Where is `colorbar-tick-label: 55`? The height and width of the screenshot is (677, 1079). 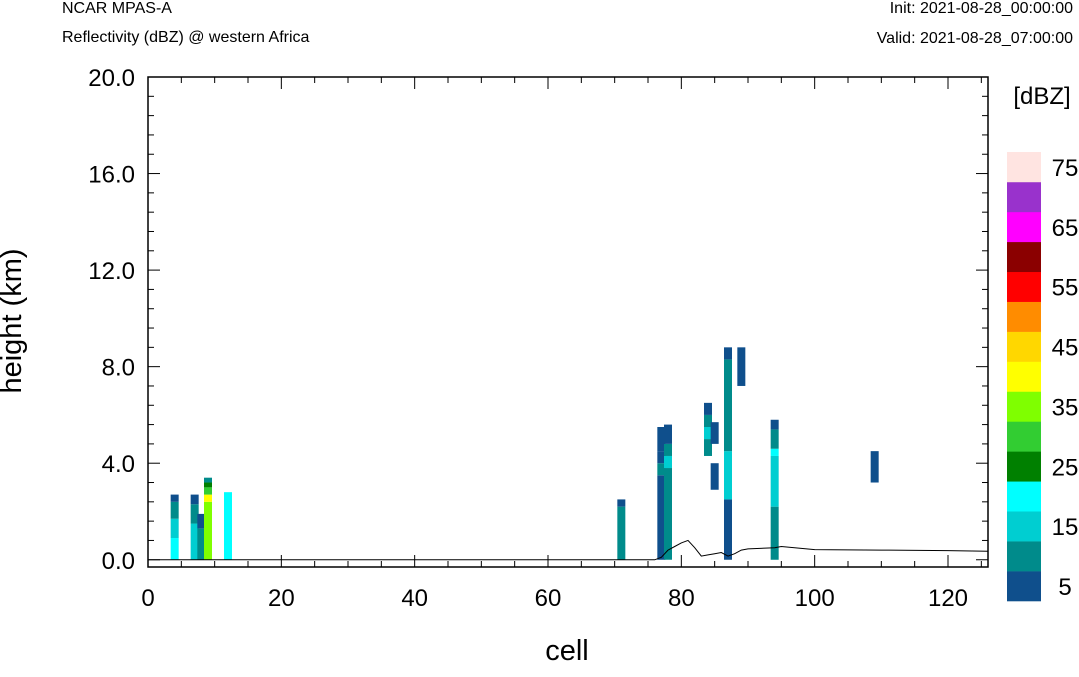 colorbar-tick-label: 55 is located at coordinates (1065, 288).